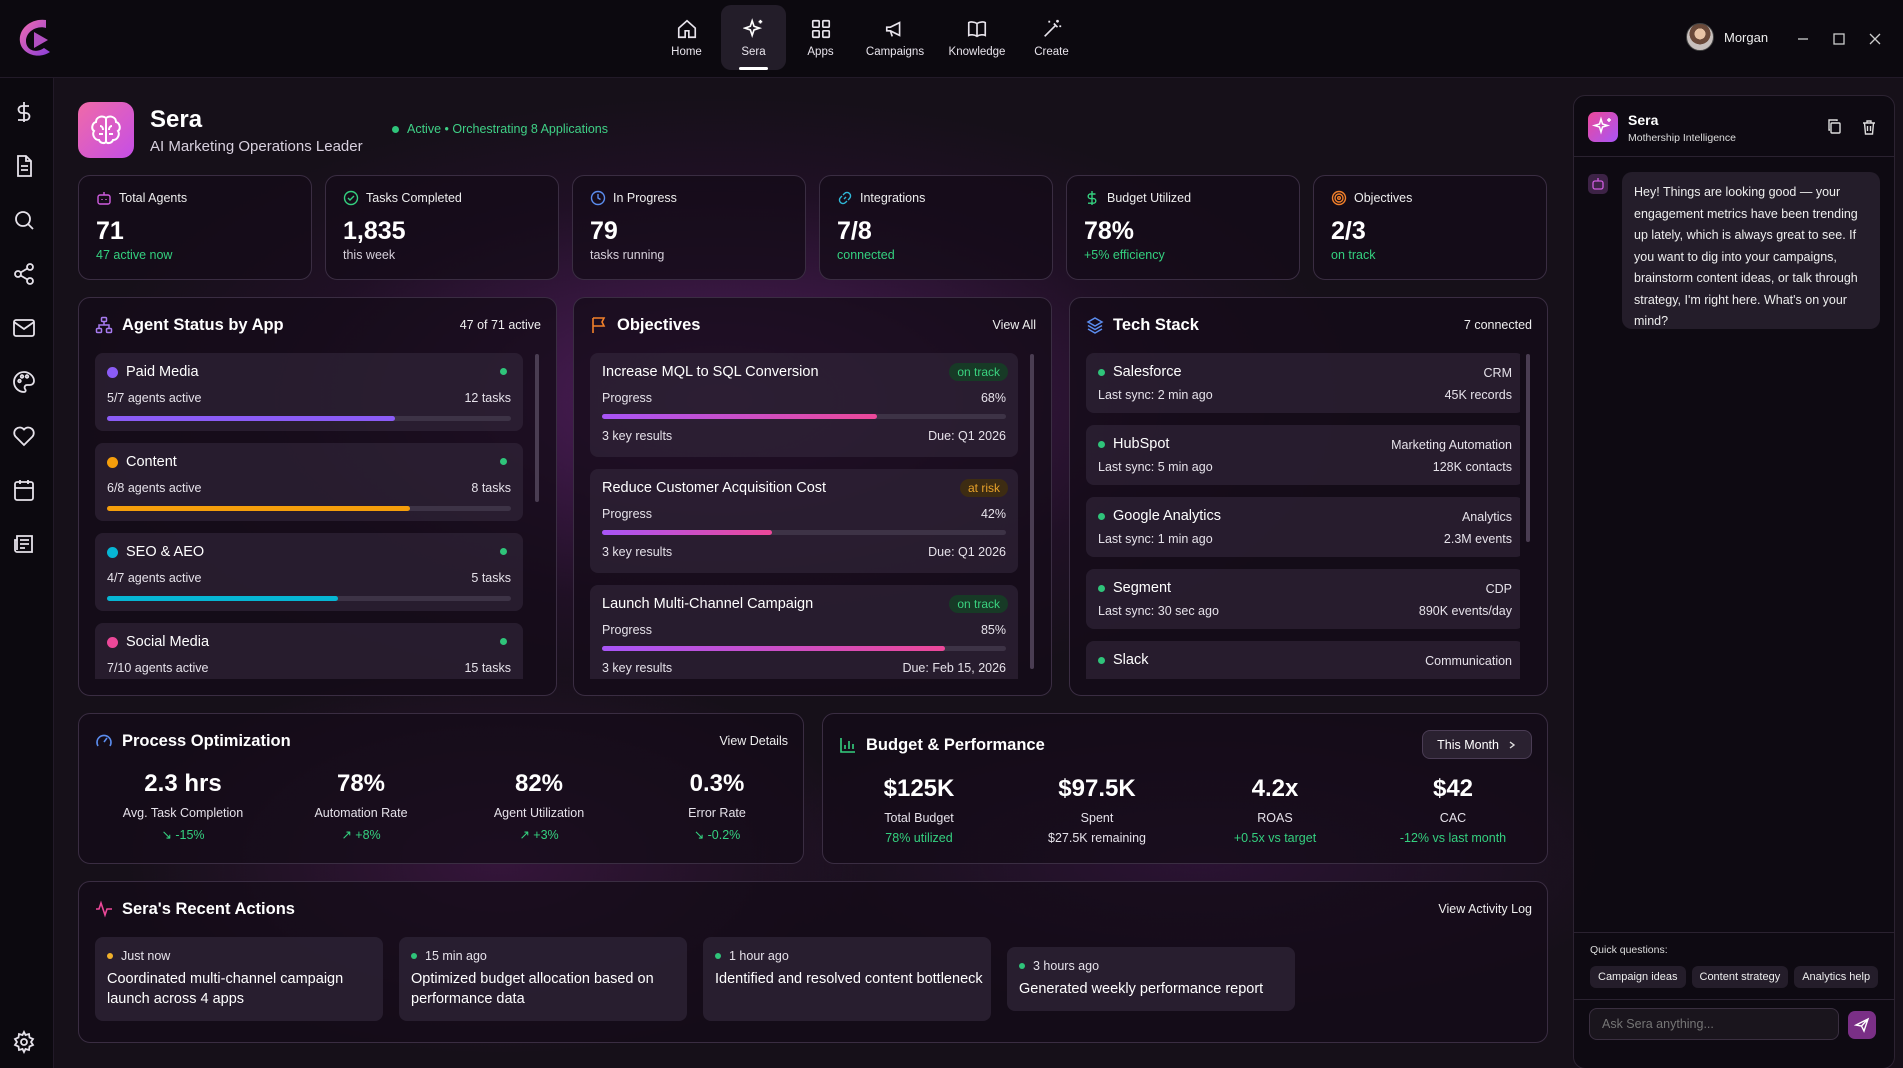 The image size is (1903, 1068). What do you see at coordinates (1497, 325) in the screenshot?
I see `connected-count: 7 connected` at bounding box center [1497, 325].